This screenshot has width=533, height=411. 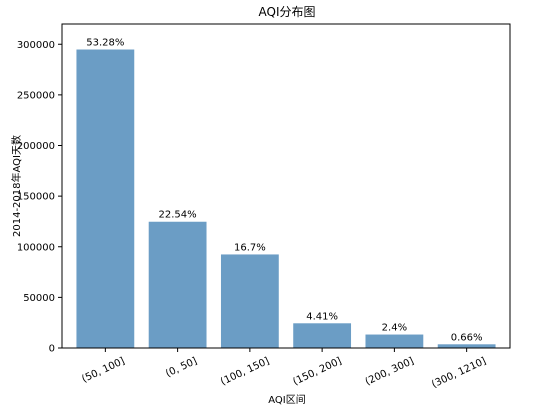 What do you see at coordinates (39, 298) in the screenshot?
I see `y-tick-label-1: 50000` at bounding box center [39, 298].